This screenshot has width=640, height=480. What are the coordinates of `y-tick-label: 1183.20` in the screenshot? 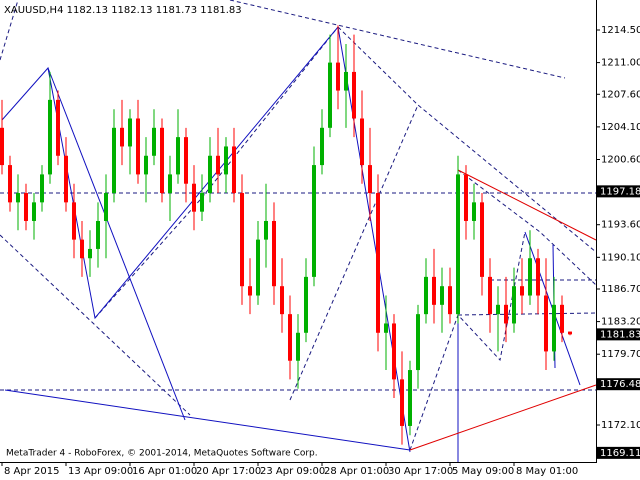 It's located at (620, 322).